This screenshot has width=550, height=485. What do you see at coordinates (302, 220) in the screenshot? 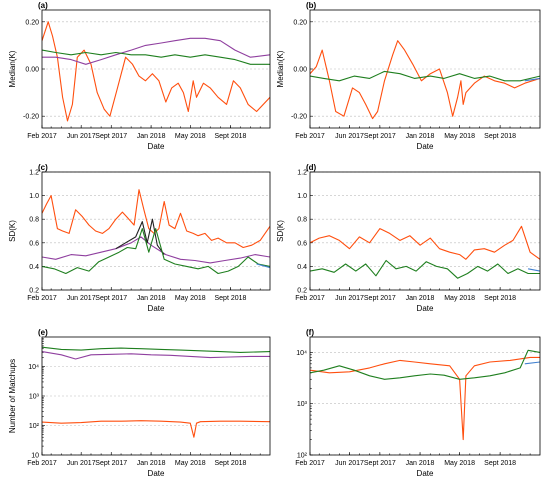
I see `y-tick-label: 0.8` at bounding box center [302, 220].